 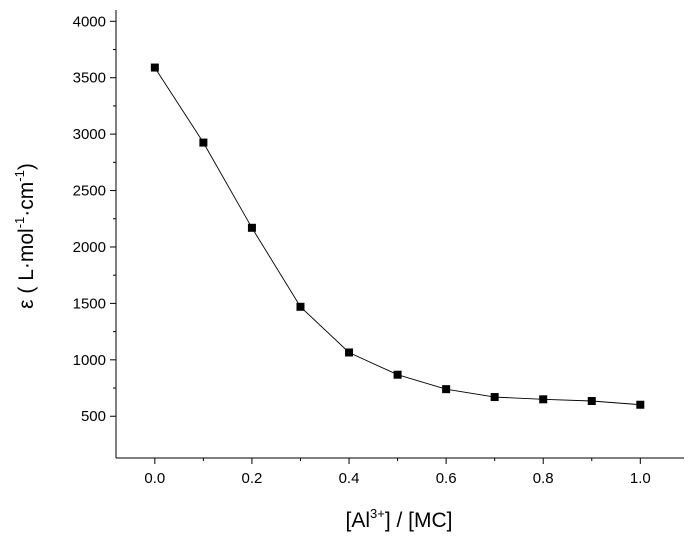 What do you see at coordinates (19, 223) in the screenshot?
I see `y-axis-title-sup1: -1` at bounding box center [19, 223].